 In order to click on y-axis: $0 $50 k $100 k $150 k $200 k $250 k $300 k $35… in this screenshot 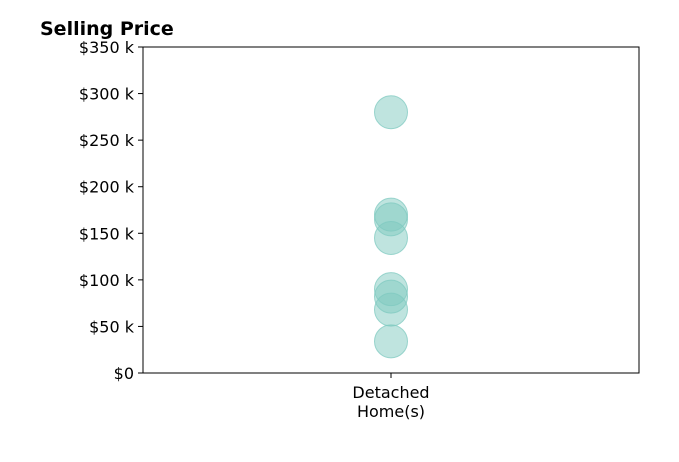, I will do `click(111, 210)`.